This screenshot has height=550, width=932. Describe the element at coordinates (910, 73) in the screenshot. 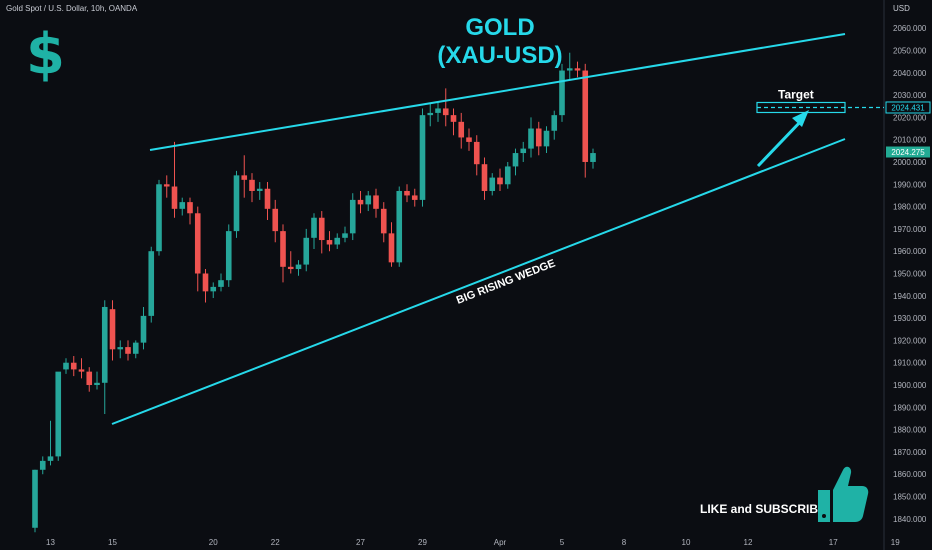

I see `y-tick-label: 2040.000` at that location.